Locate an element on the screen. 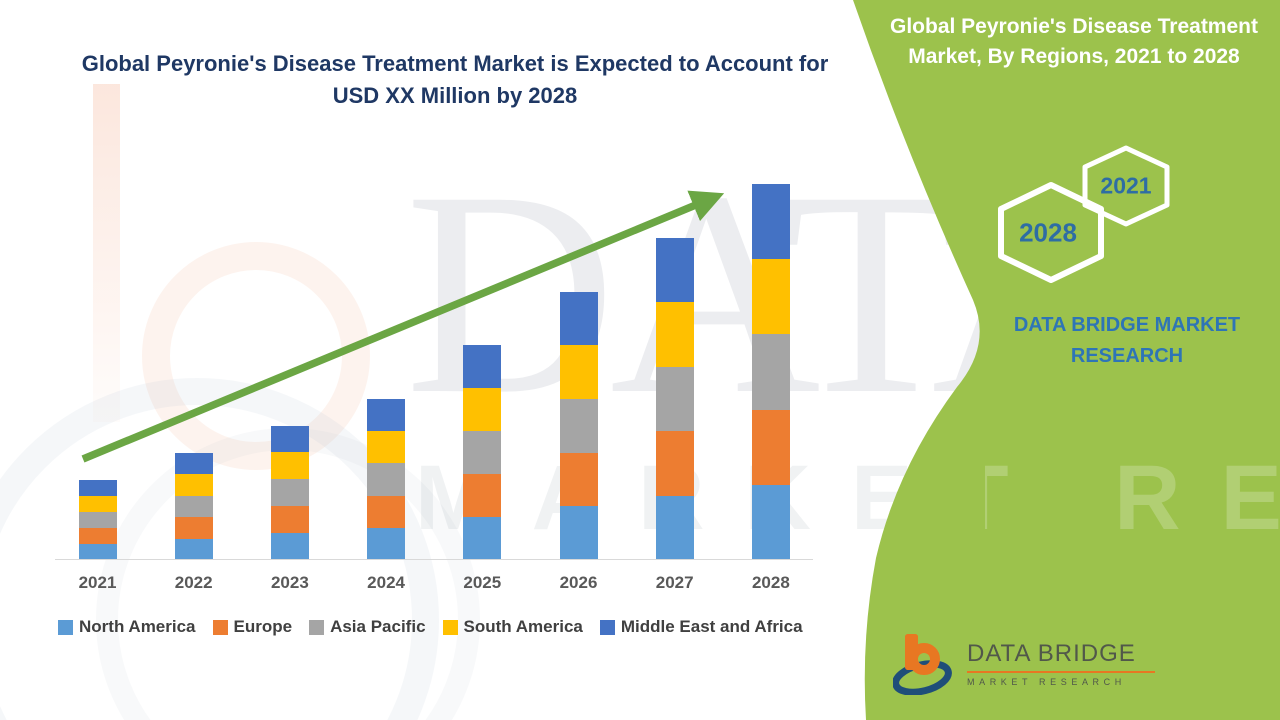  hexagon-year-2021: 2021 is located at coordinates (1126, 185).